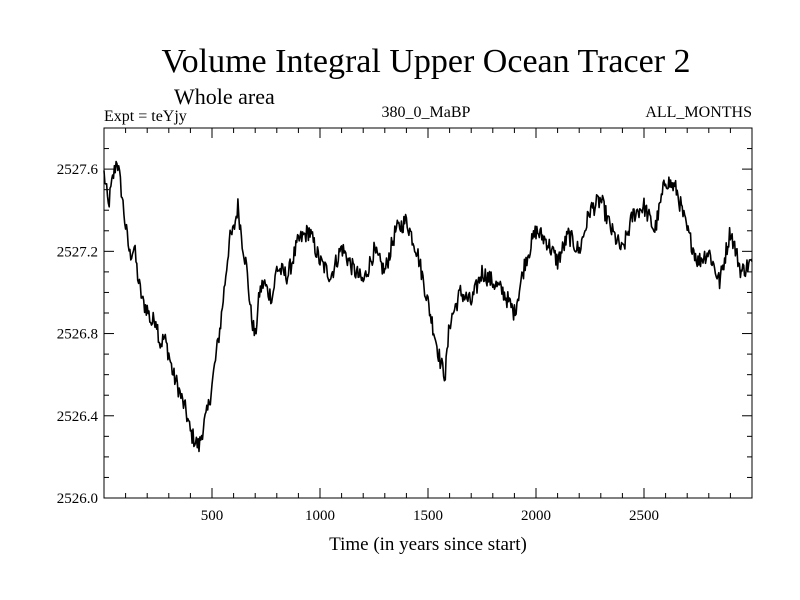 This screenshot has width=800, height=600. What do you see at coordinates (698, 112) in the screenshot?
I see `months-label: ALL_MONTHS` at bounding box center [698, 112].